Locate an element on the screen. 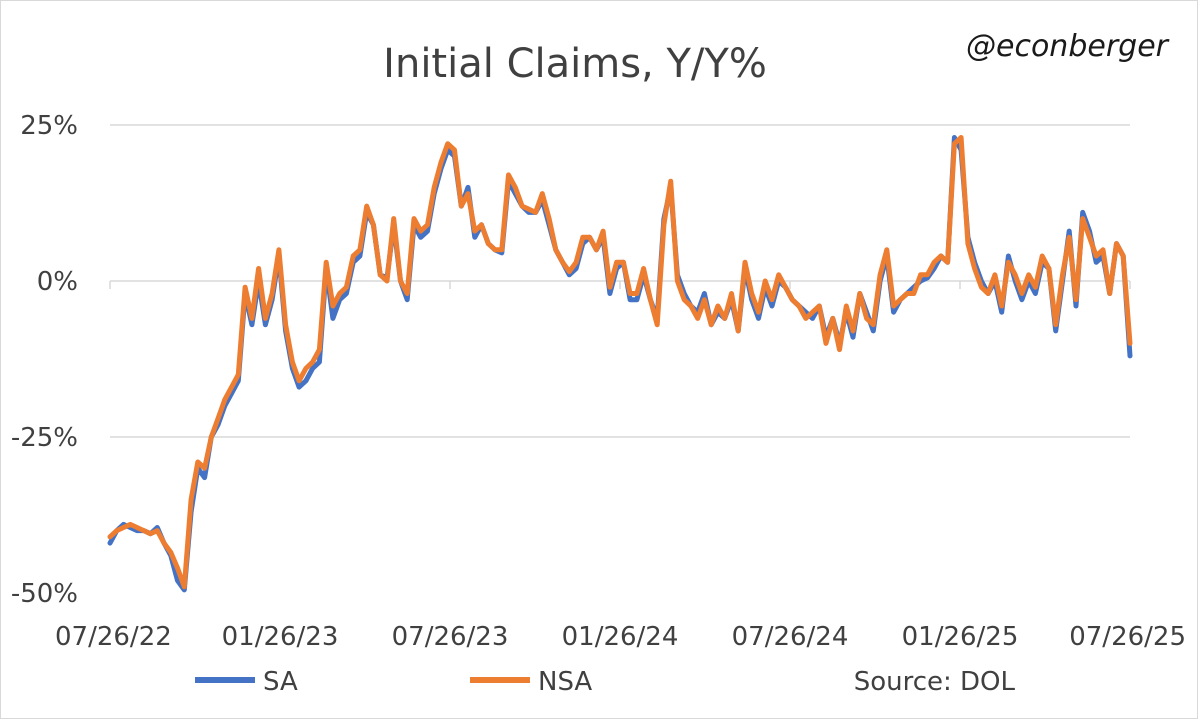 The width and height of the screenshot is (1200, 721). legend-label-sa: SA is located at coordinates (280, 682).